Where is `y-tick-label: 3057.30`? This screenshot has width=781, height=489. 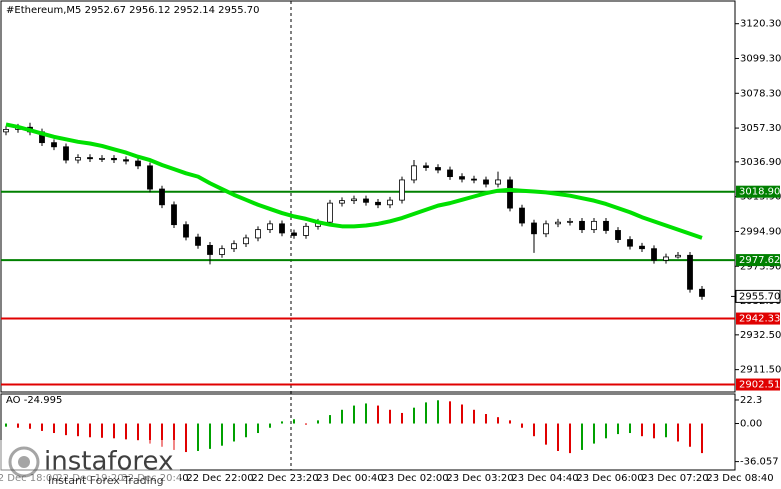
y-tick-label: 3057.30 is located at coordinates (760, 128).